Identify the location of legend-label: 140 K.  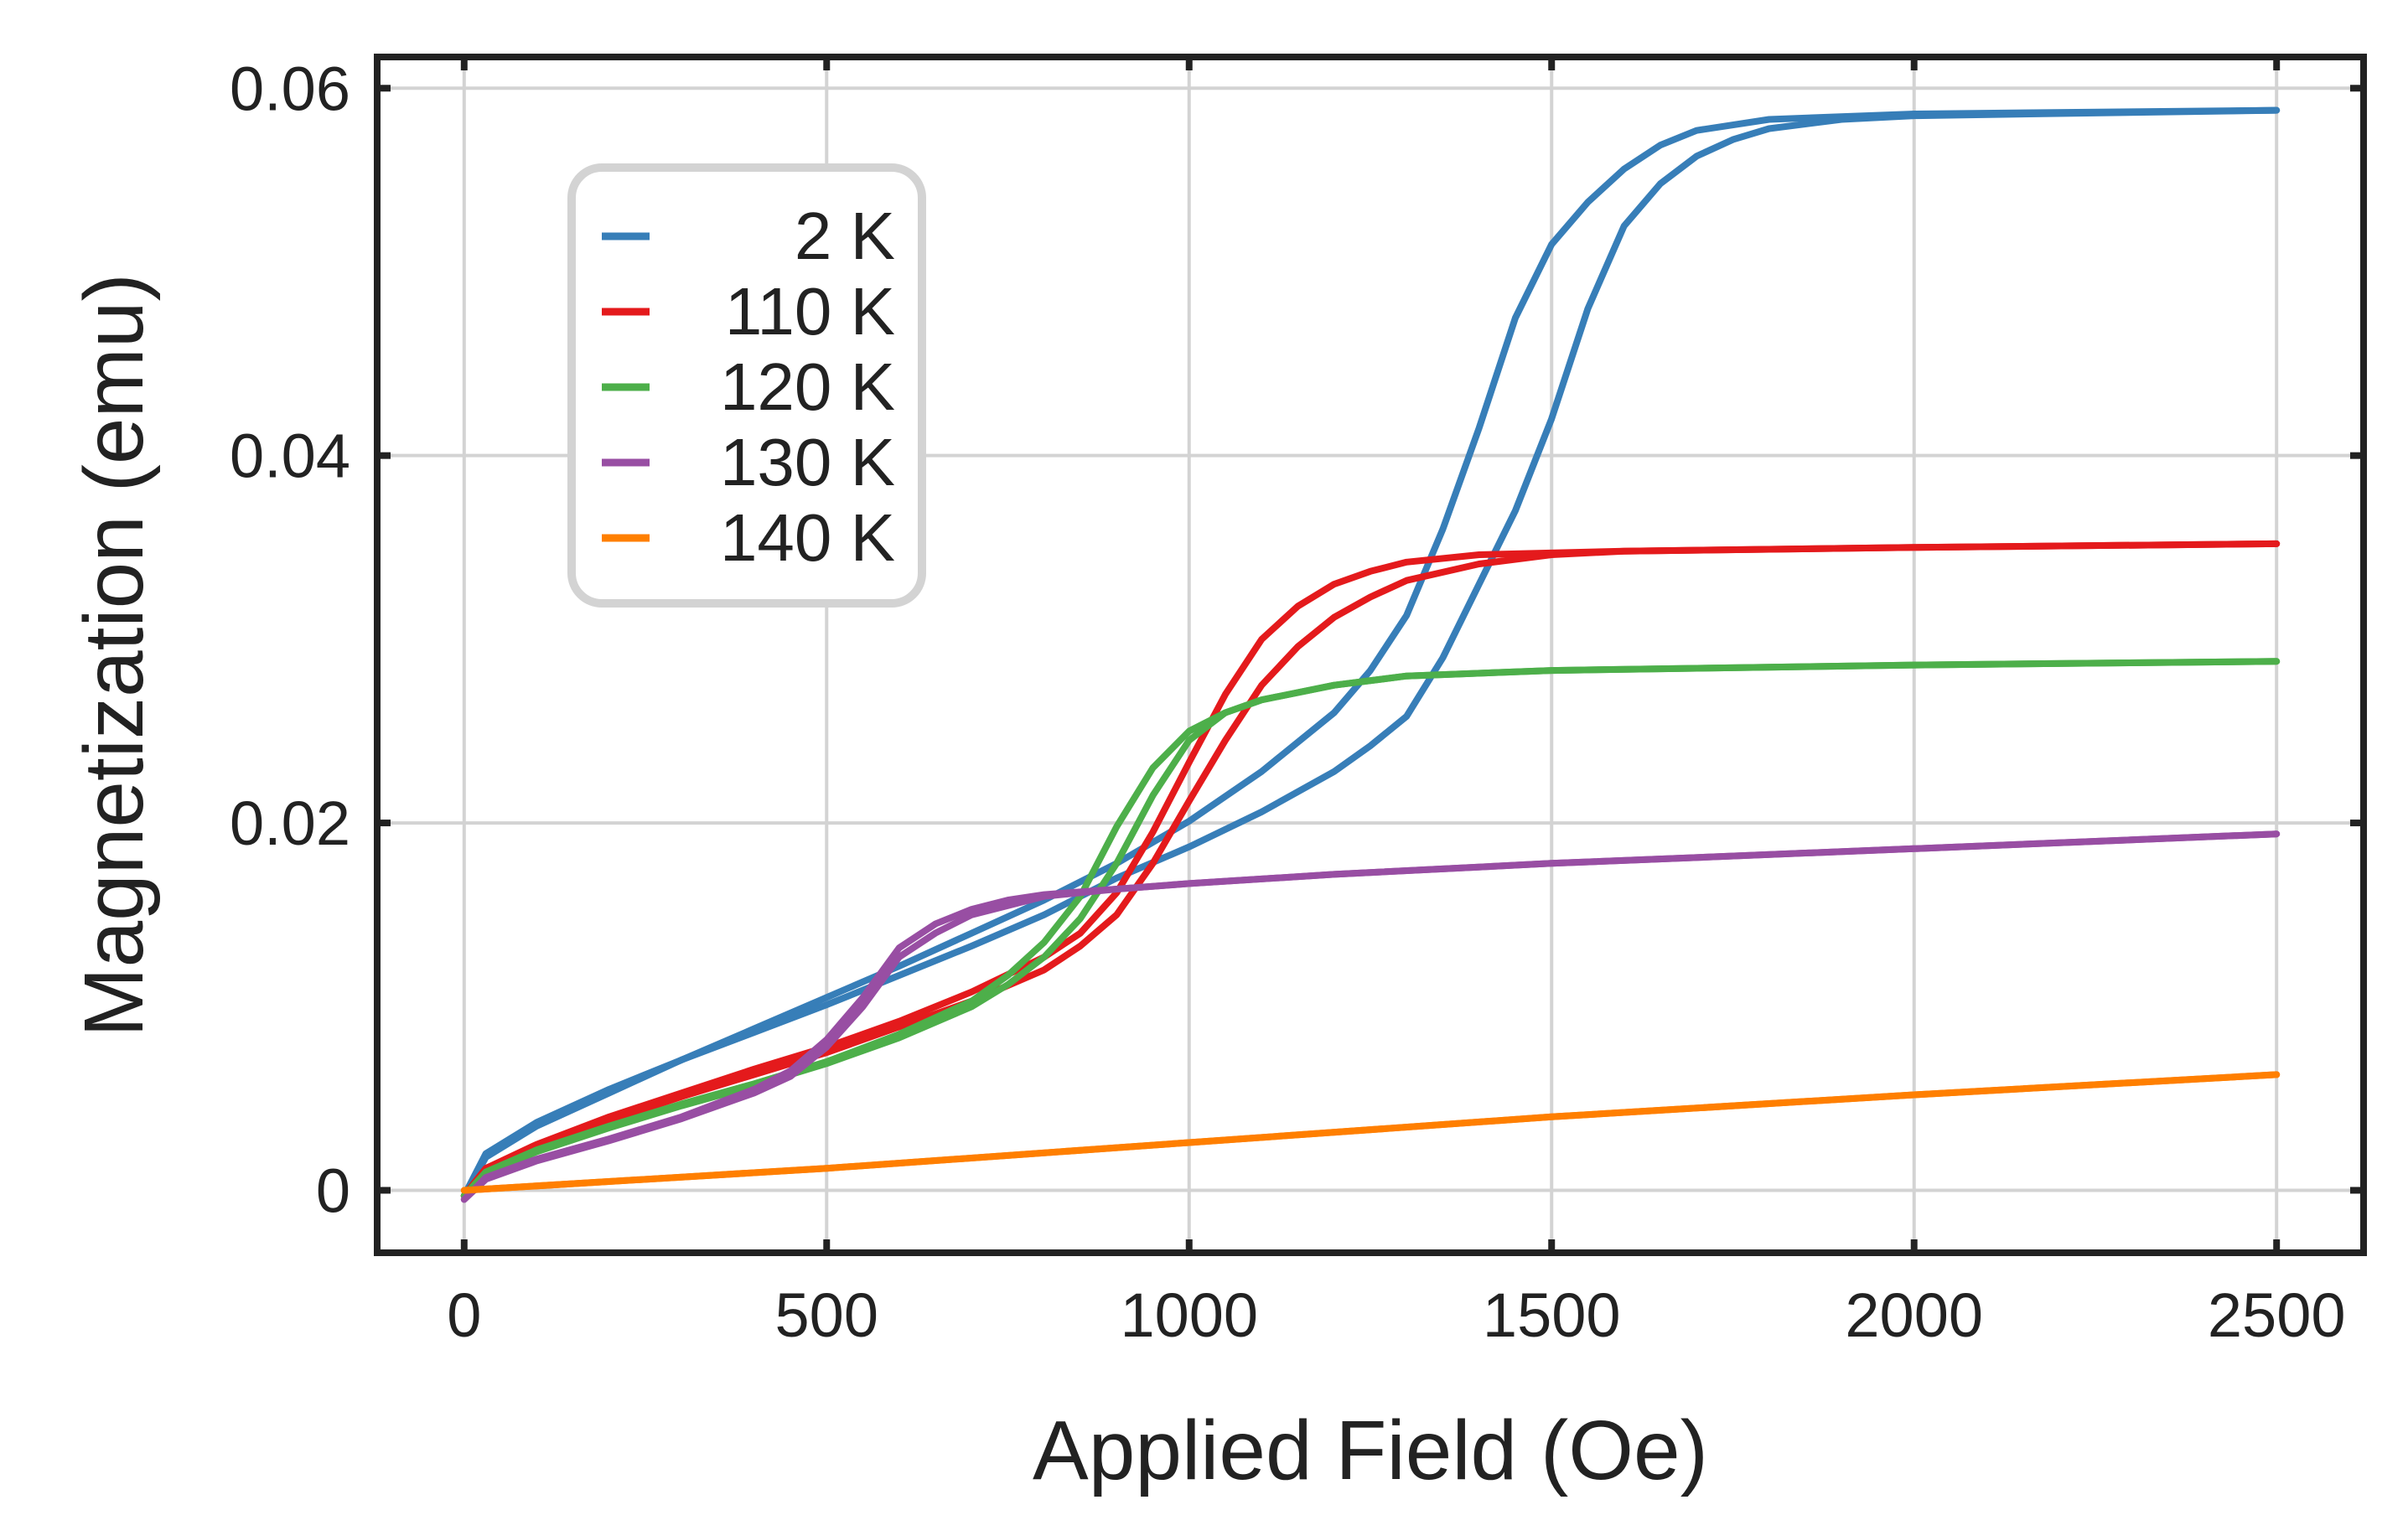
(807, 537).